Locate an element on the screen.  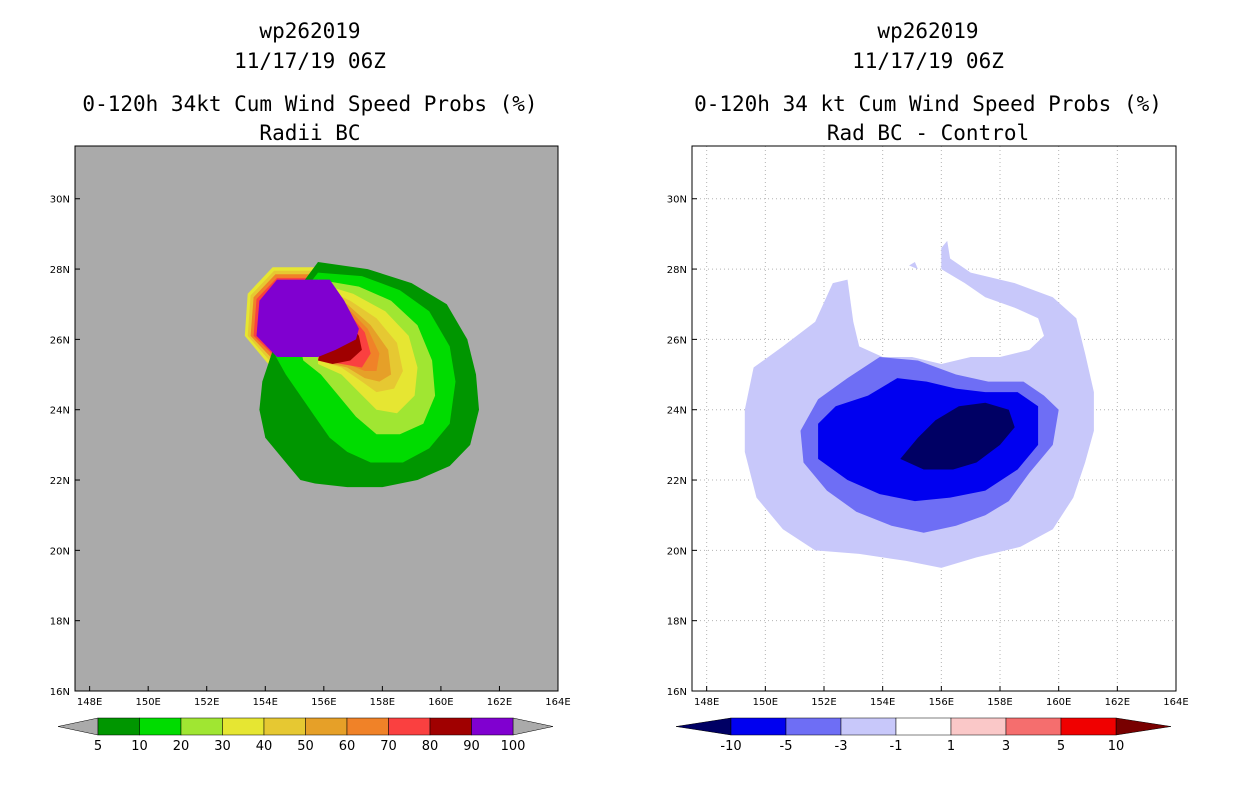
colorbar-label: 20 is located at coordinates (181, 746).